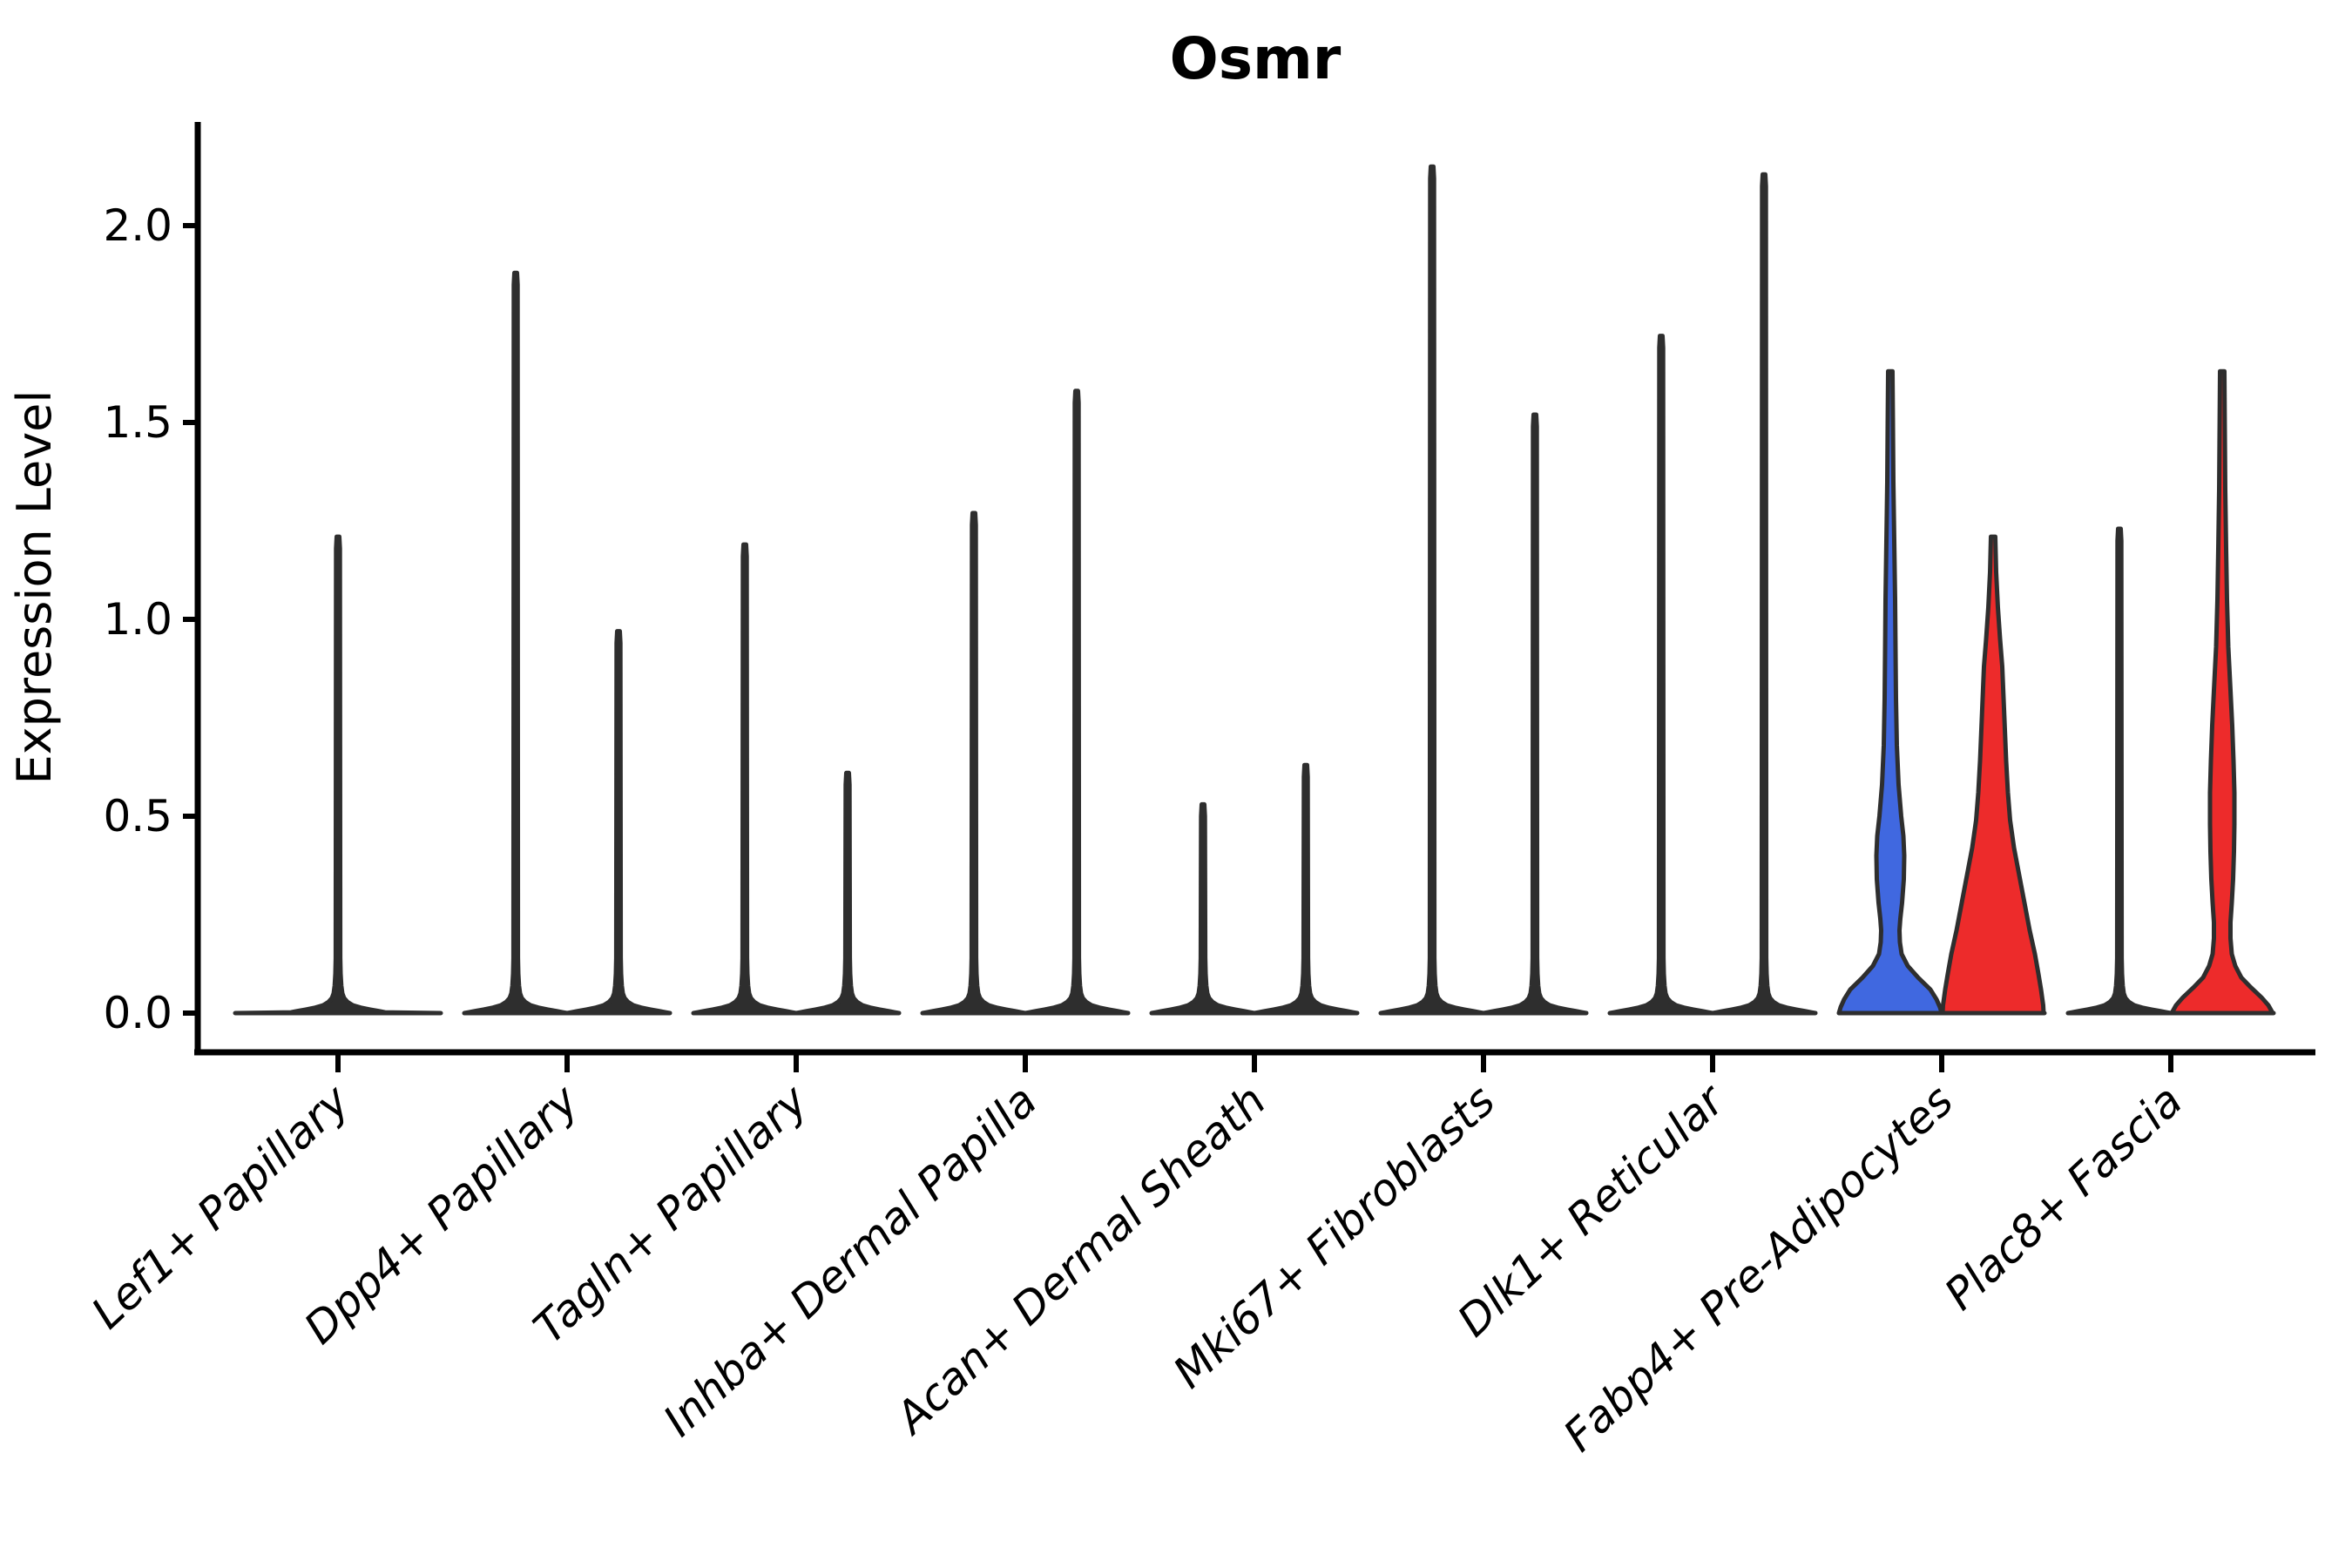 Image resolution: width=2352 pixels, height=1568 pixels. Describe the element at coordinates (1993, 775) in the screenshot. I see `violin-fabp4-pre-adipocytes-right` at that location.